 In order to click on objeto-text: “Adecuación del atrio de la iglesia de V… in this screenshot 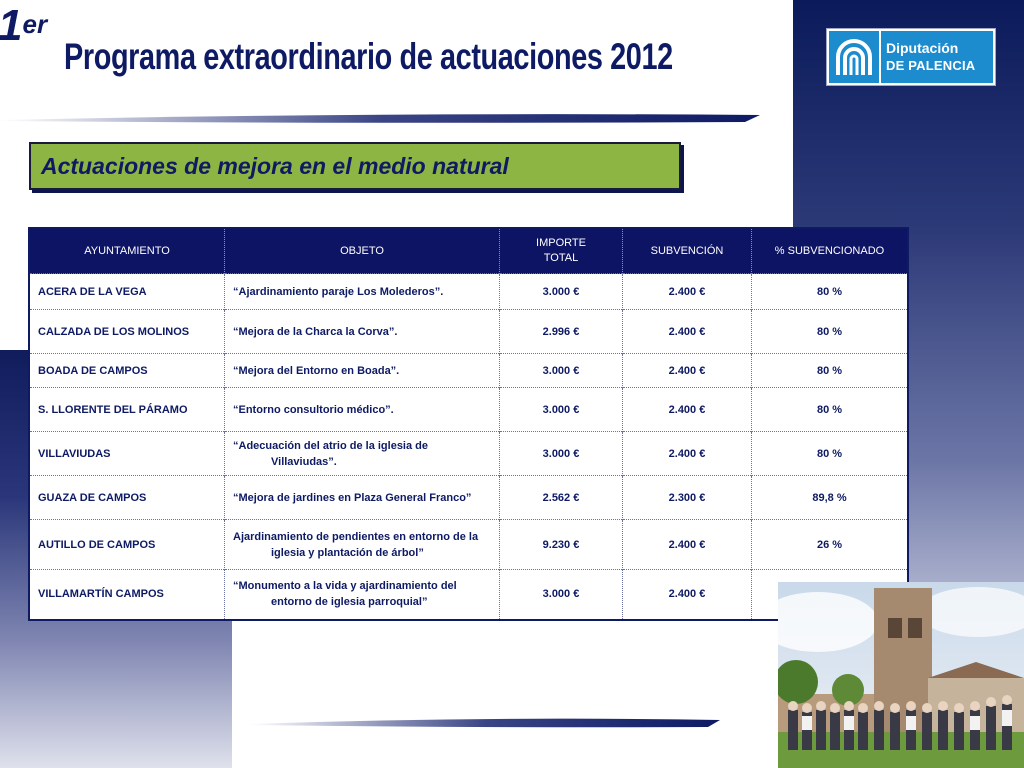, I will do `click(331, 453)`.